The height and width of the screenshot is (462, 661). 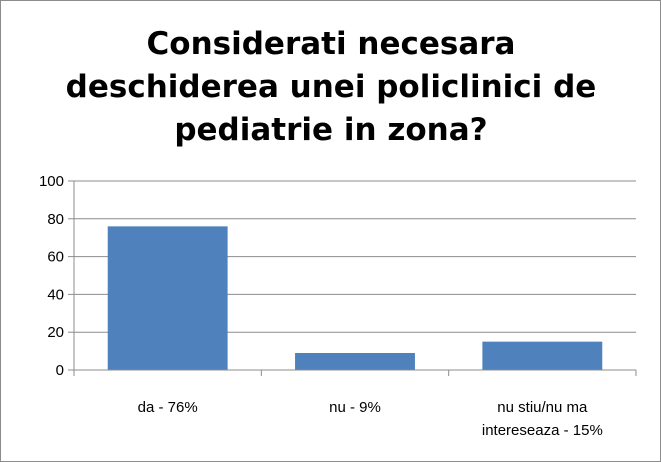 I want to click on x-category-label: da - 76%, so click(x=168, y=407).